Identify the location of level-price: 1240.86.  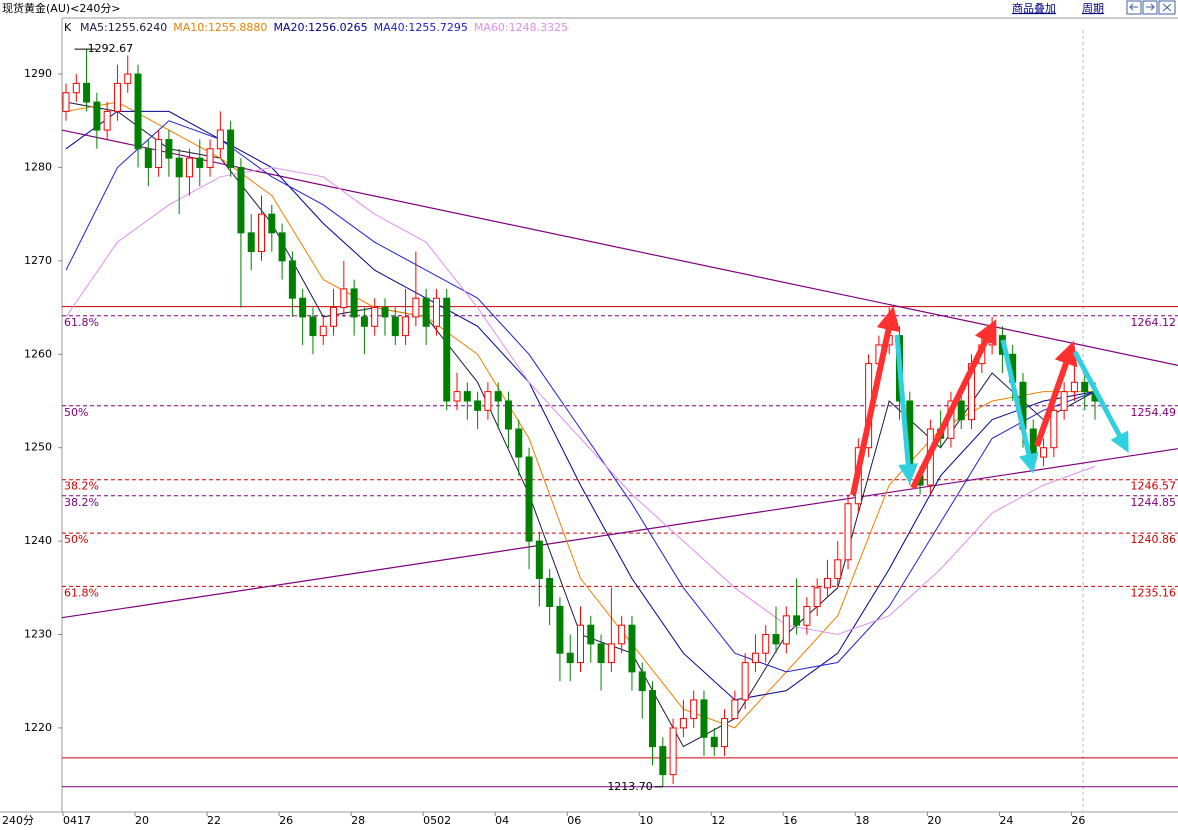
(1154, 539).